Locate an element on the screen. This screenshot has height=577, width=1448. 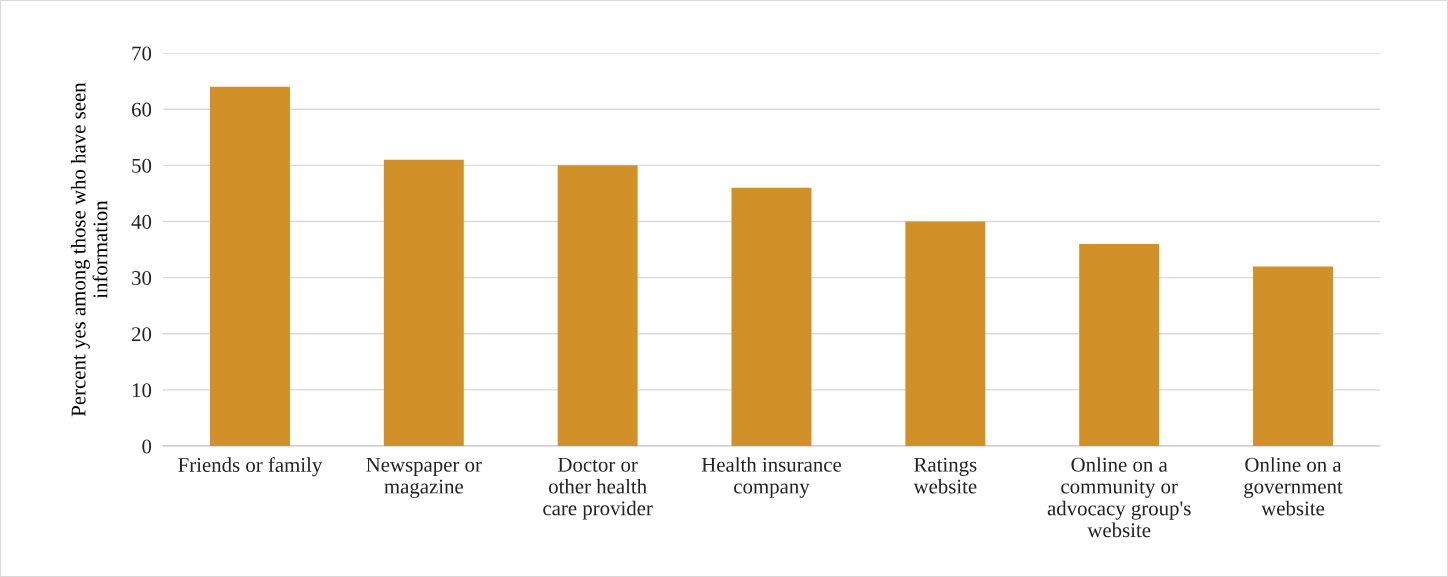
y-tick-label: 40 is located at coordinates (141, 221).